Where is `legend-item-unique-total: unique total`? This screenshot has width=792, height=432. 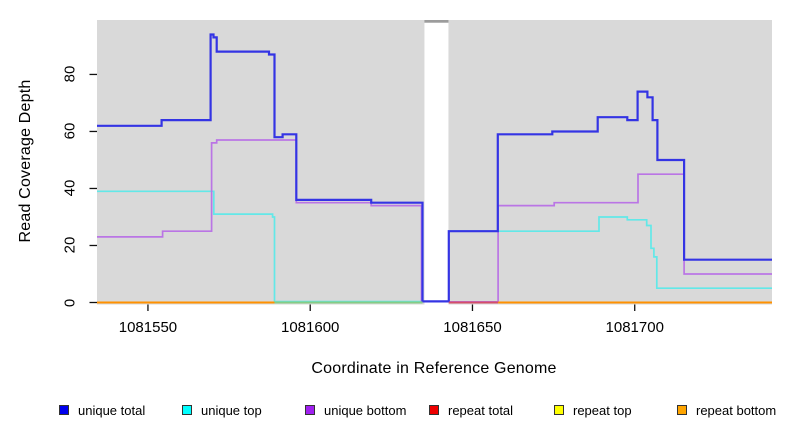
legend-item-unique-total: unique total is located at coordinates (102, 410).